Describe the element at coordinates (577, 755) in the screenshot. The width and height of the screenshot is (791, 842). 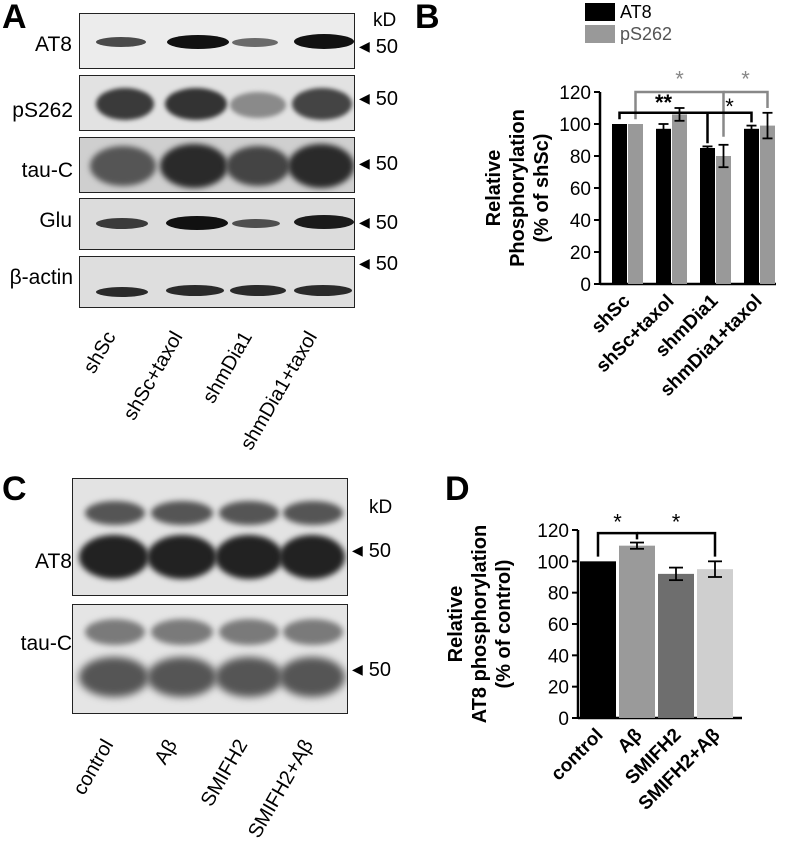
I see `chart-d-x-tick-label: control` at that location.